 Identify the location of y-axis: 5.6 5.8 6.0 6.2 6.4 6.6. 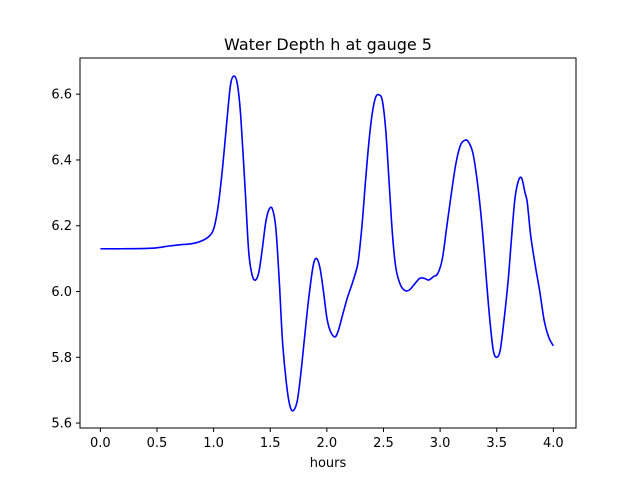
(65, 260).